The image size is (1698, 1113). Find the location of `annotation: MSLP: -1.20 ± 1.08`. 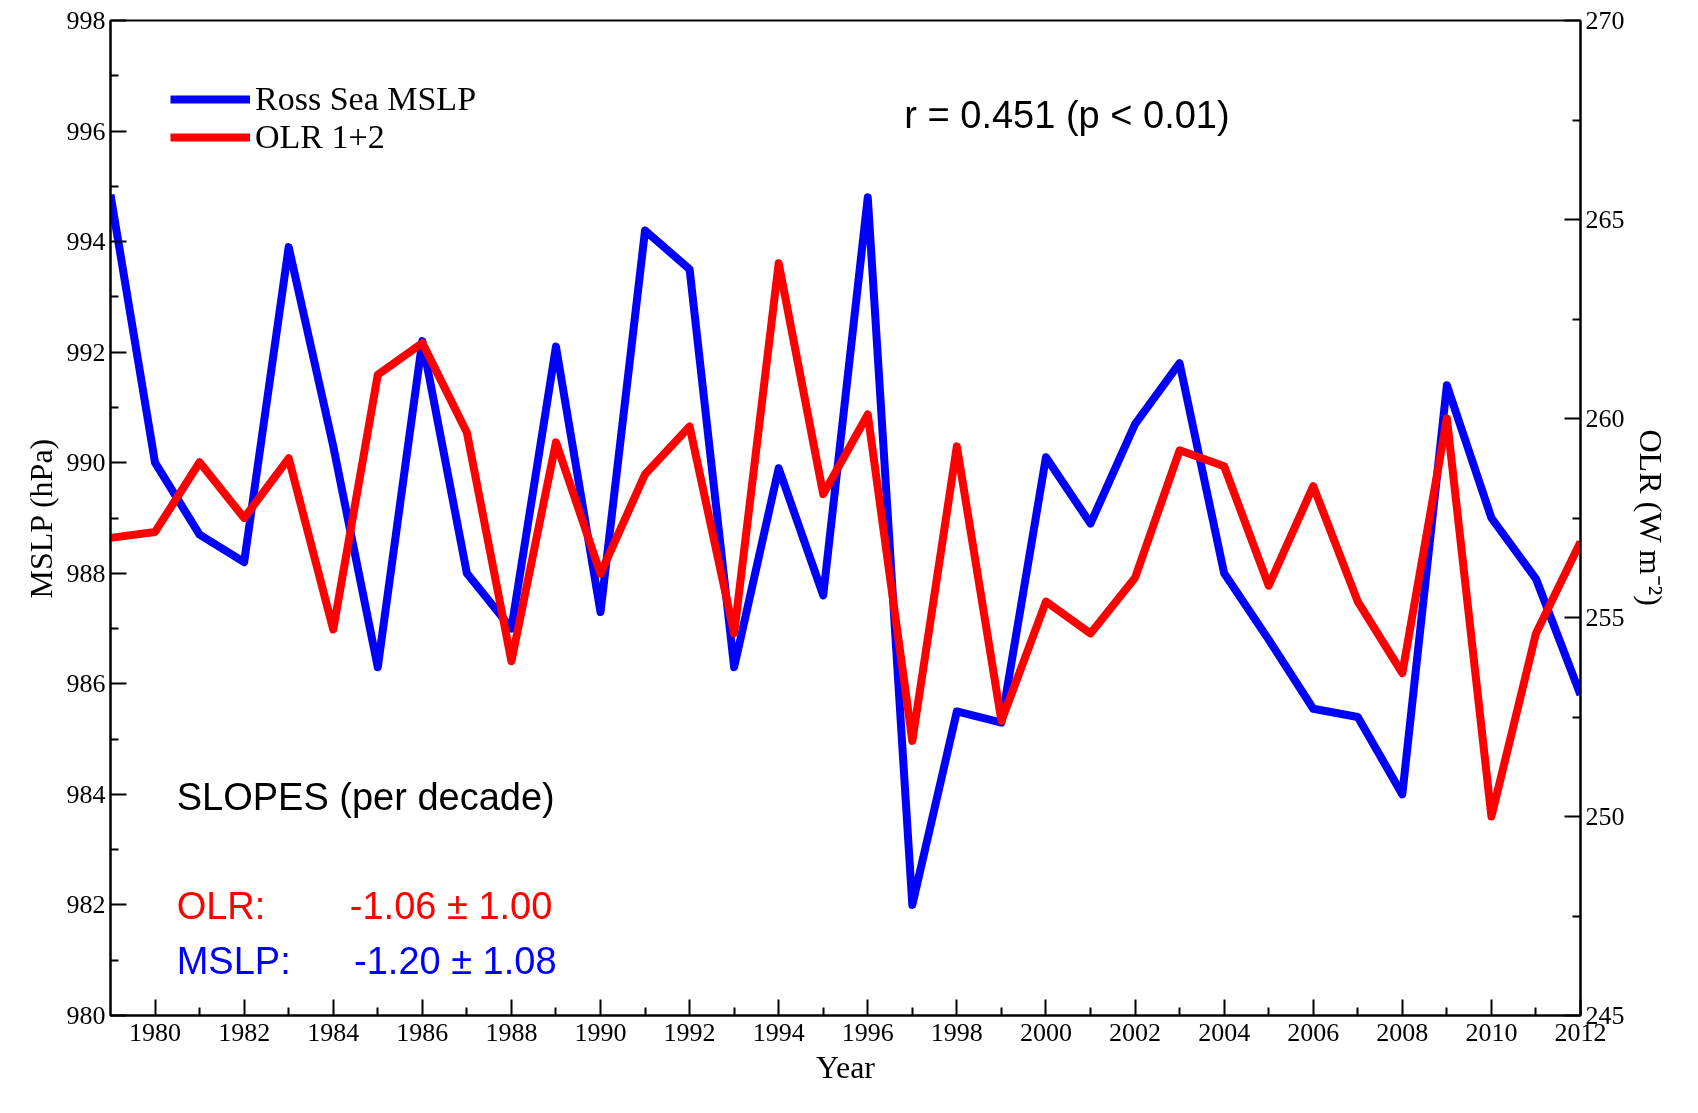

annotation: MSLP: -1.20 ± 1.08 is located at coordinates (366, 960).